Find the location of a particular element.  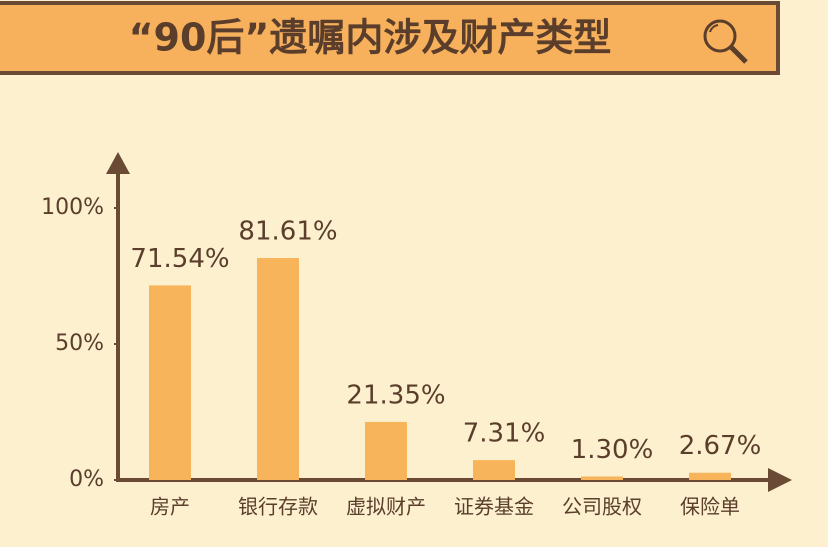

title-banner is located at coordinates (390, 38).